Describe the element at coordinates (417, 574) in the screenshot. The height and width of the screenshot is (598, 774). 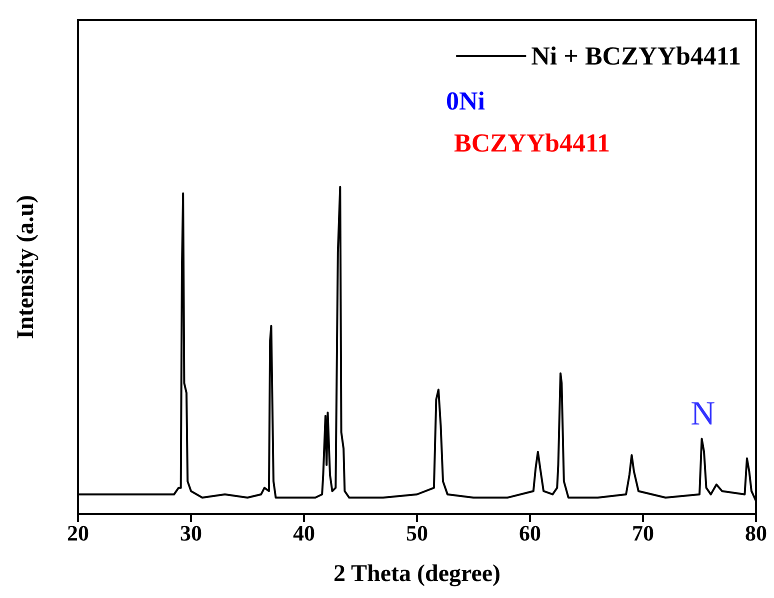
I see `x-axis-title: 2 Theta (degree)` at that location.